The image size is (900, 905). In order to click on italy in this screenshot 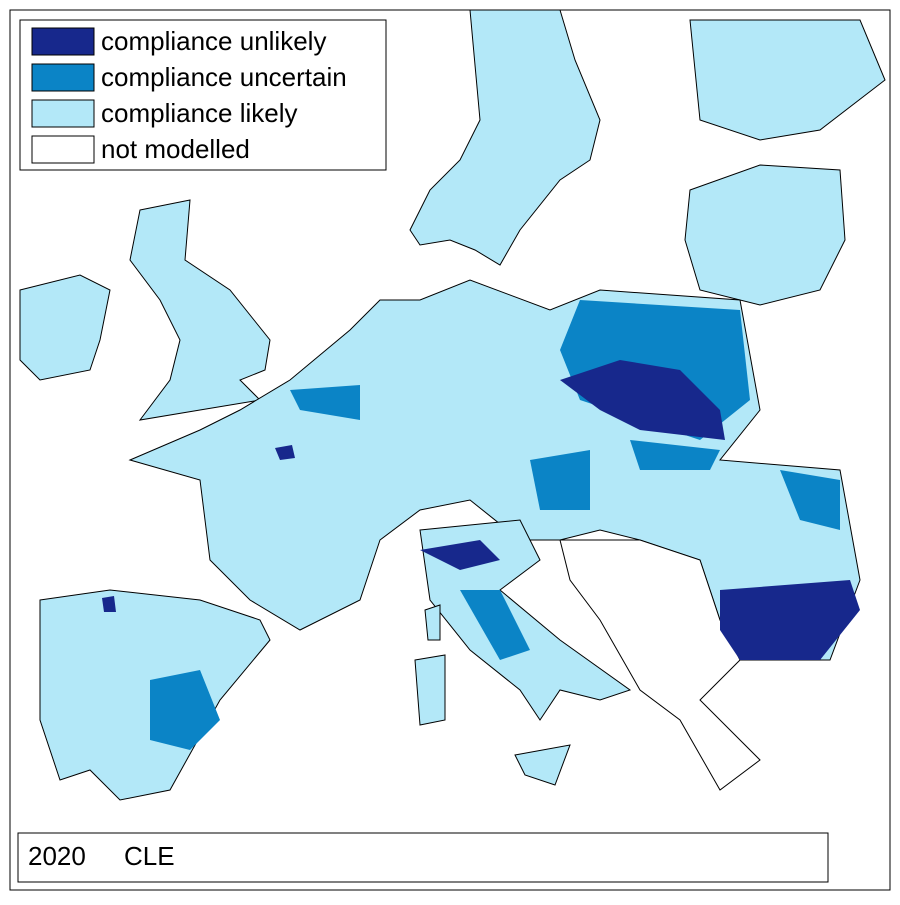, I will do `click(525, 620)`.